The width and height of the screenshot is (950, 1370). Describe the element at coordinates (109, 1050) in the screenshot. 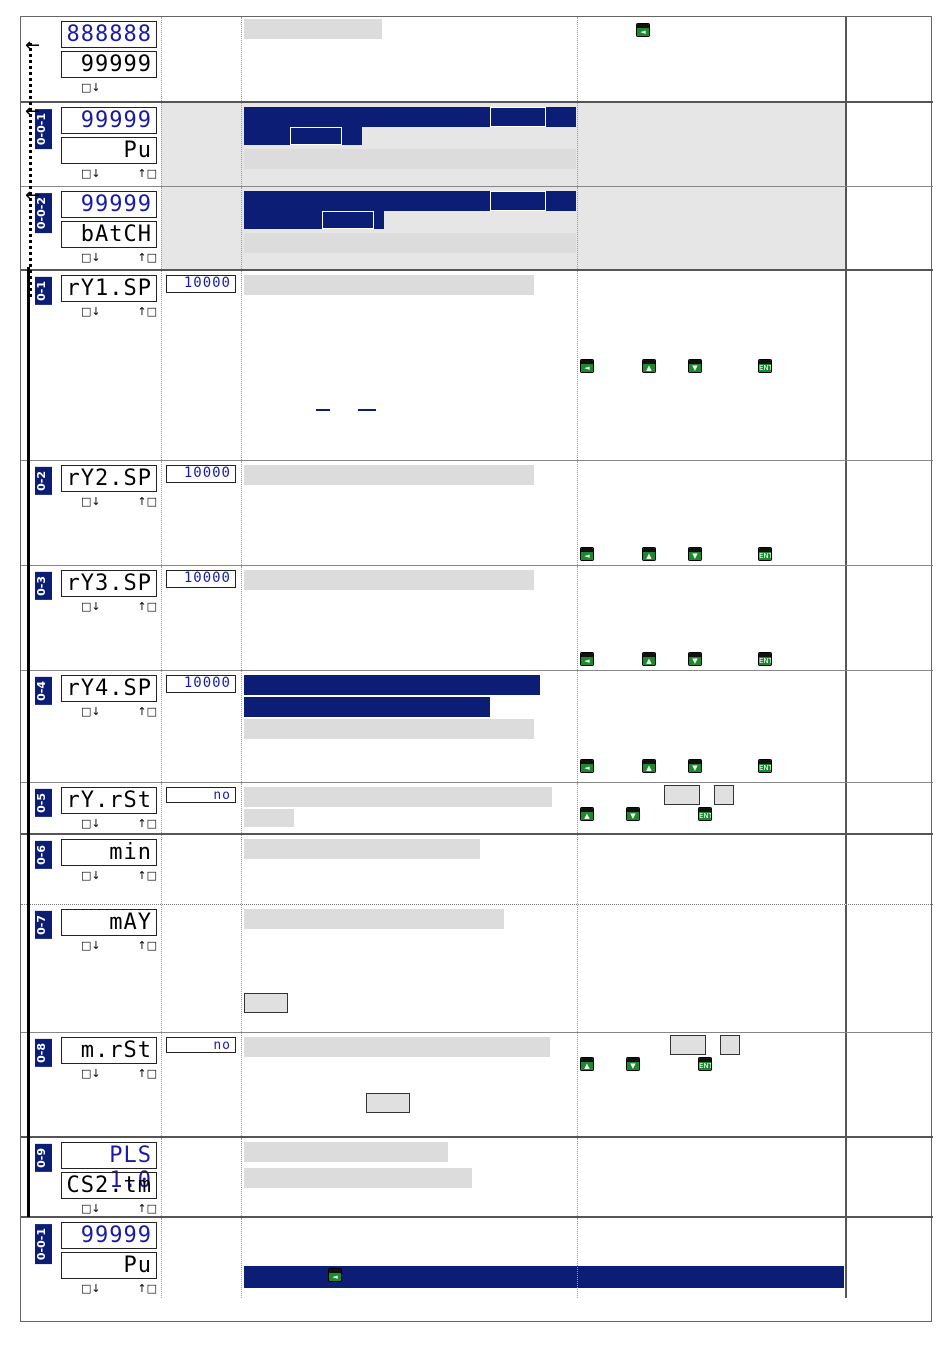

I see `lcd-parameter-display: m.rSt` at that location.